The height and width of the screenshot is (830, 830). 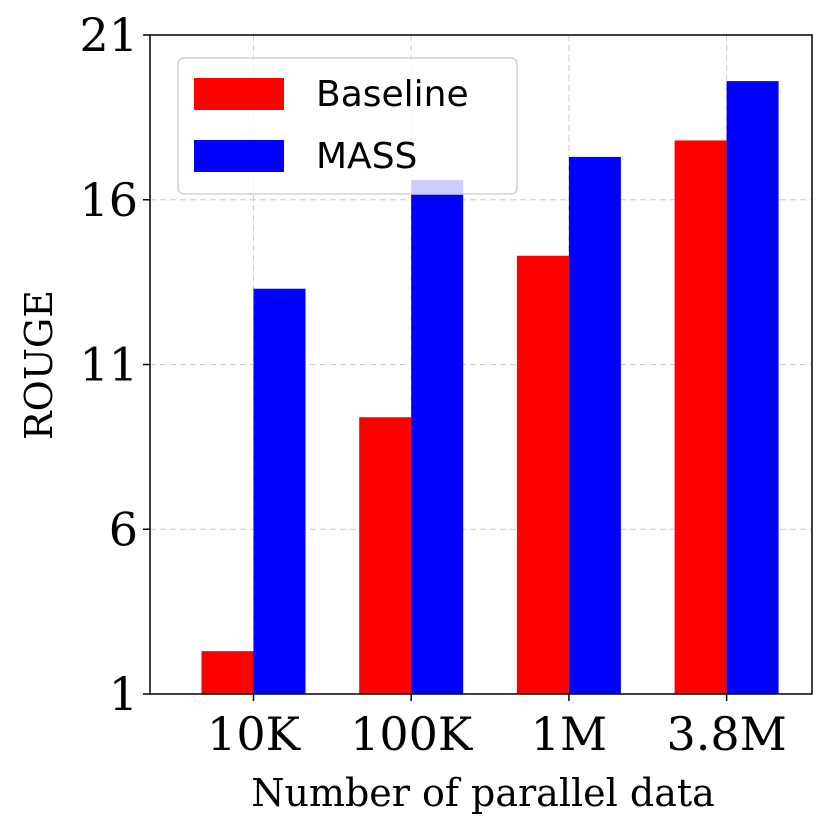 I want to click on legend-swatch-baseline, so click(x=239, y=94).